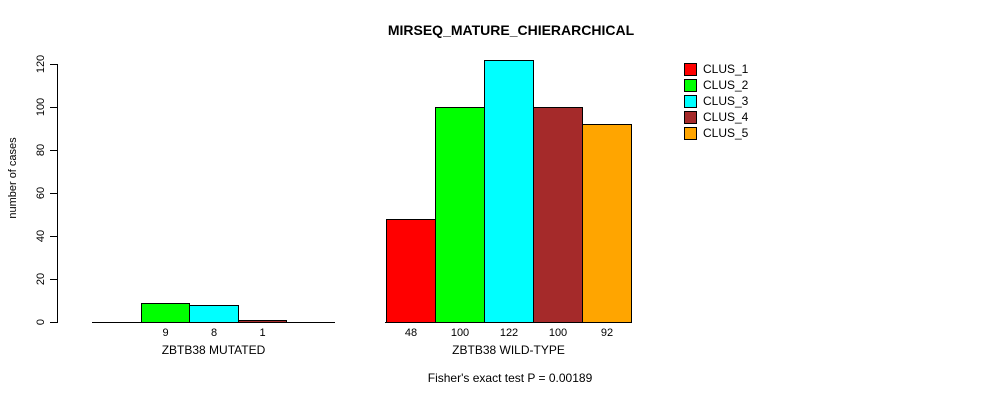 Image resolution: width=990 pixels, height=400 pixels. I want to click on y-tick-label: 40, so click(41, 236).